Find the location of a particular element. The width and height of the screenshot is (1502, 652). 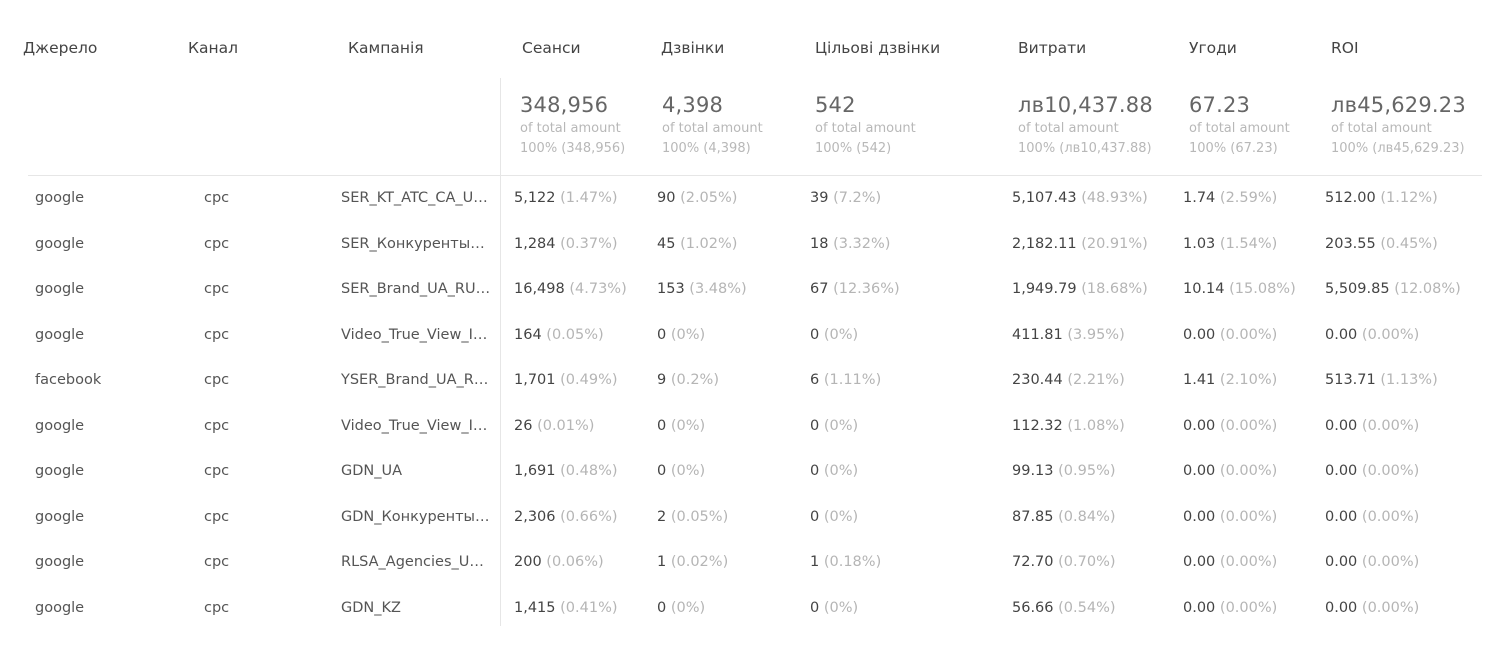

cell-cost: 2,182.11 (20.91%) is located at coordinates (1080, 243).